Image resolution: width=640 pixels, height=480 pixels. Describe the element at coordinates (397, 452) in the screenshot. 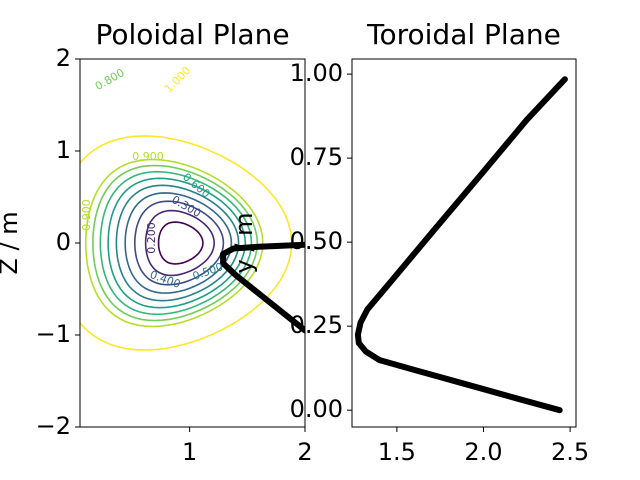

I see `x-tick-label: 1.5` at that location.